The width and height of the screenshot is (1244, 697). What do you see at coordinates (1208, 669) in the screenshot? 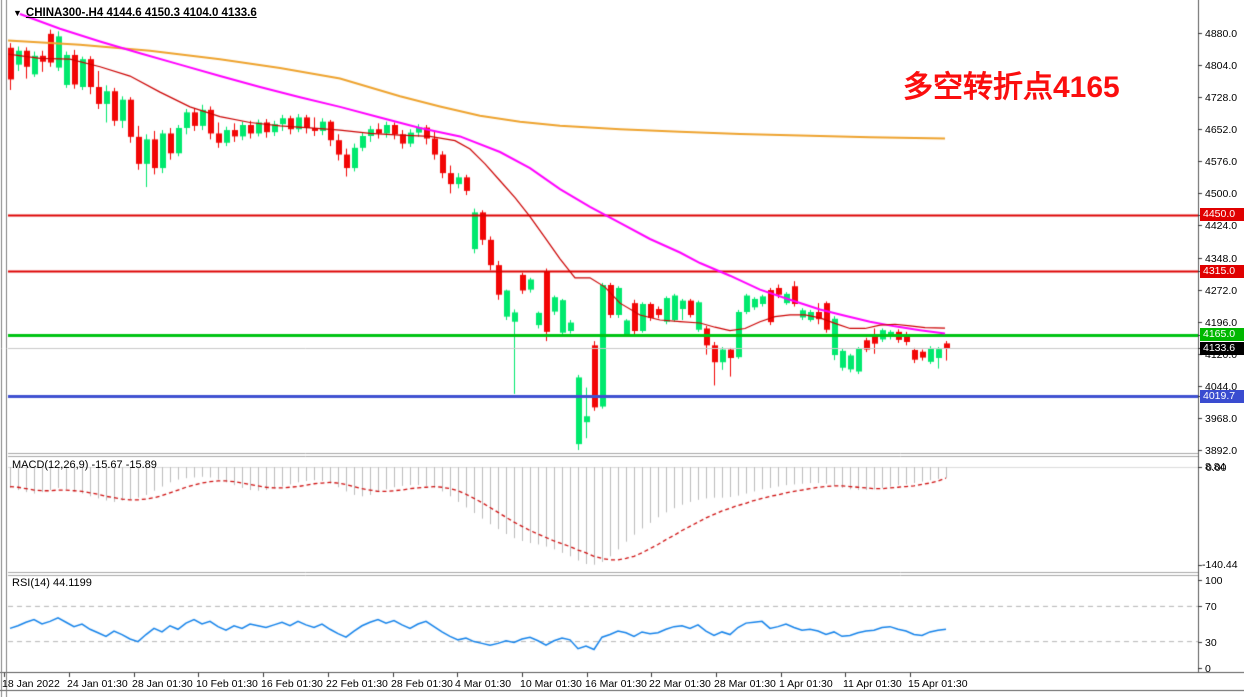
I see `rsi-axis-label: 0` at bounding box center [1208, 669].